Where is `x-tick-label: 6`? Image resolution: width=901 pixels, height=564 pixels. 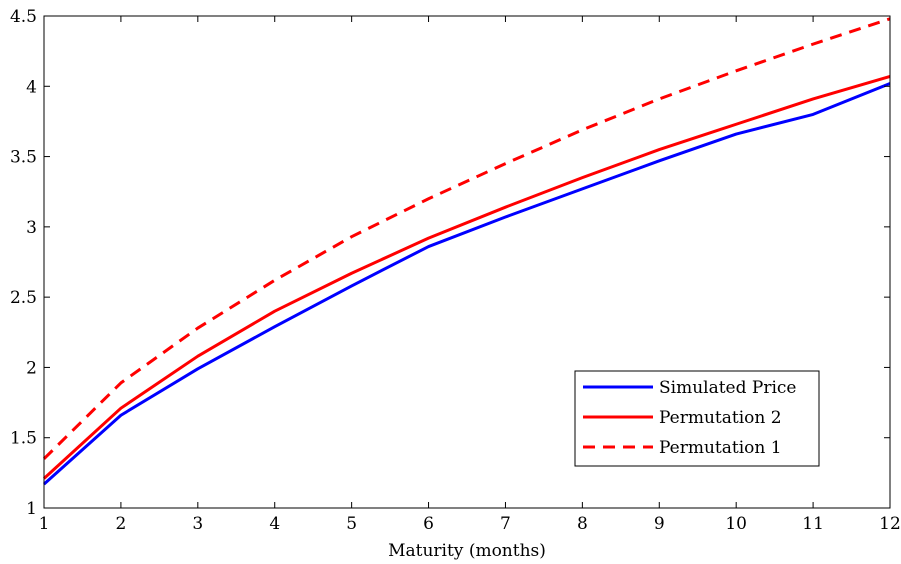 x-tick-label: 6 is located at coordinates (428, 524).